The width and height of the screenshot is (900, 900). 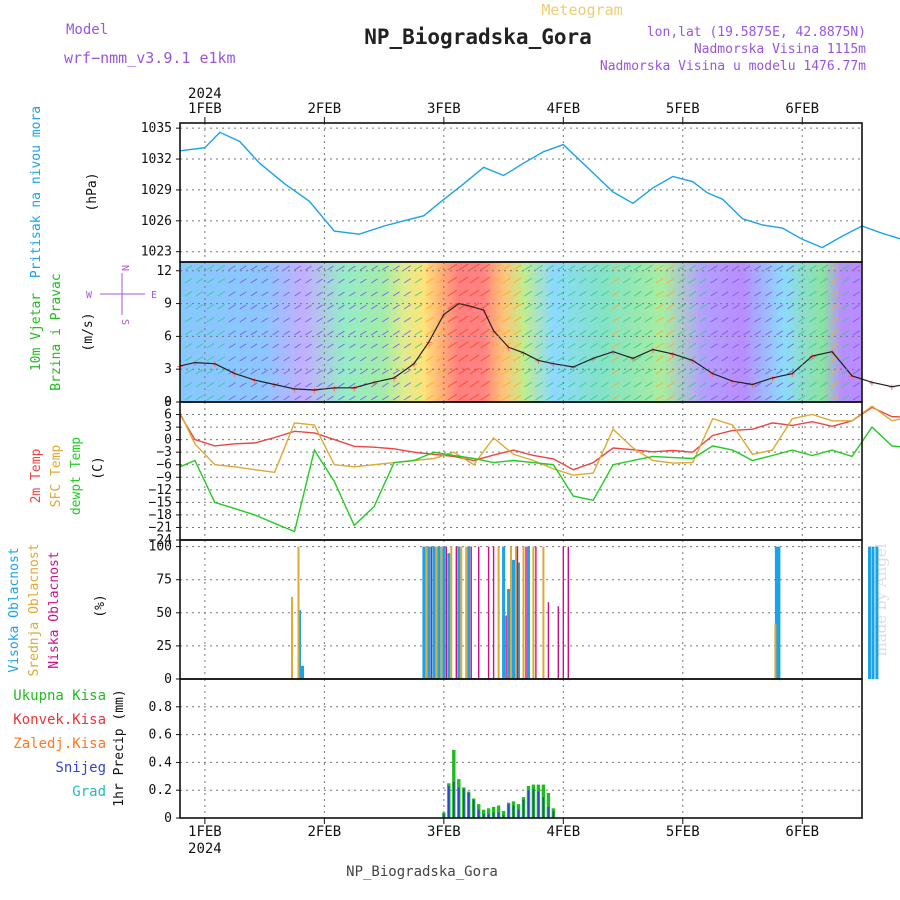 I want to click on temperature-y-tick-label: 3, so click(x=168, y=427).